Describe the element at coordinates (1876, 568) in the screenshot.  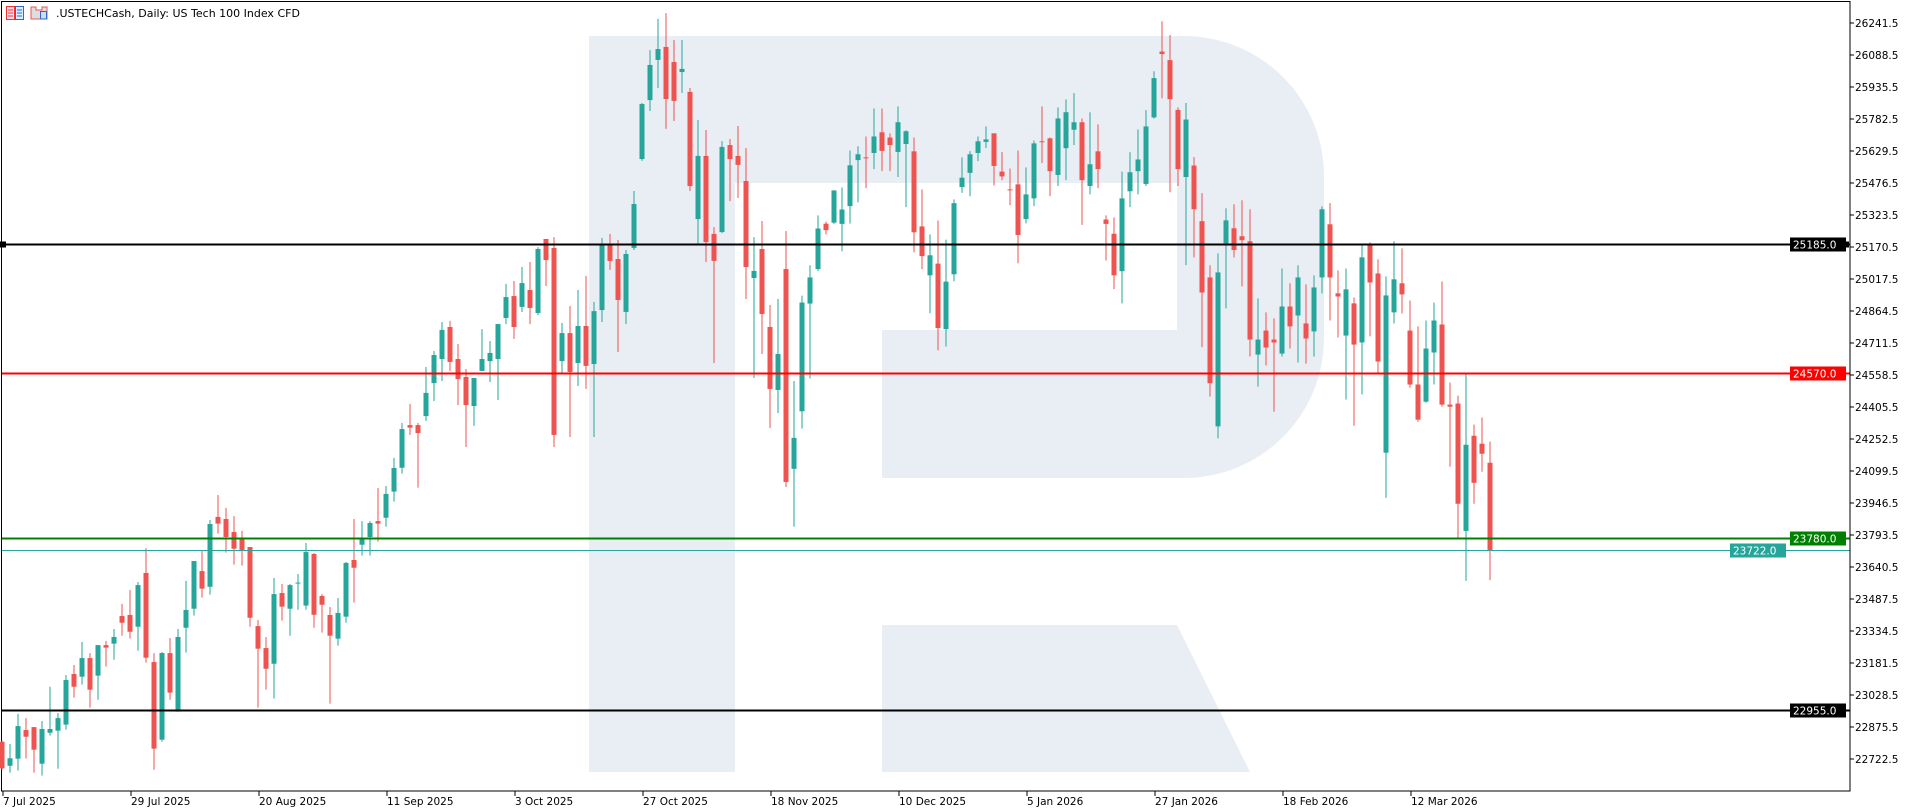
I see `price-tick-label: 23640.5` at that location.